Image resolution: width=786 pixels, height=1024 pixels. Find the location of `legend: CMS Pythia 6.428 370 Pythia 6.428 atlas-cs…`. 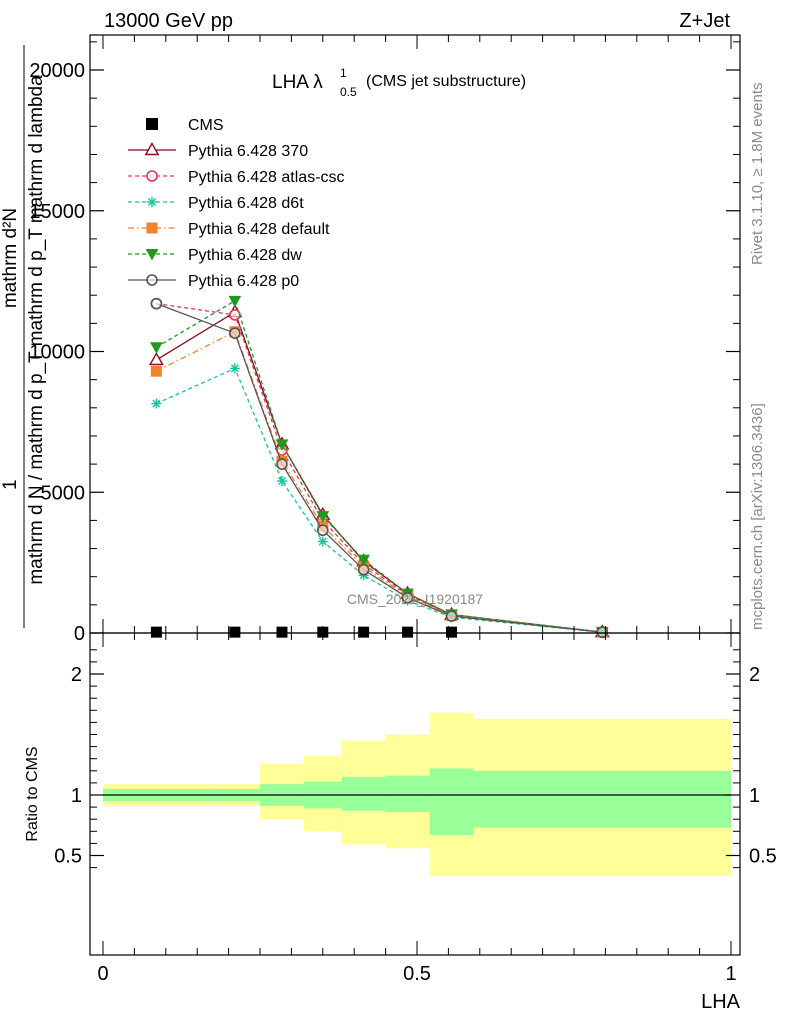

legend: CMS Pythia 6.428 370 Pythia 6.428 atlas-cs… is located at coordinates (236, 203).